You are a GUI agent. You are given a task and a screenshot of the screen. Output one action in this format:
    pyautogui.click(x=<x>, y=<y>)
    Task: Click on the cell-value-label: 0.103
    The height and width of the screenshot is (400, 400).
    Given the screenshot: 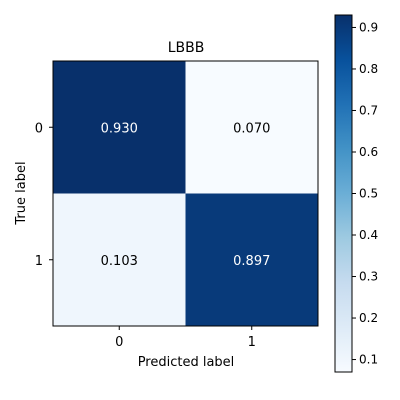 What is the action you would take?
    pyautogui.click(x=119, y=261)
    